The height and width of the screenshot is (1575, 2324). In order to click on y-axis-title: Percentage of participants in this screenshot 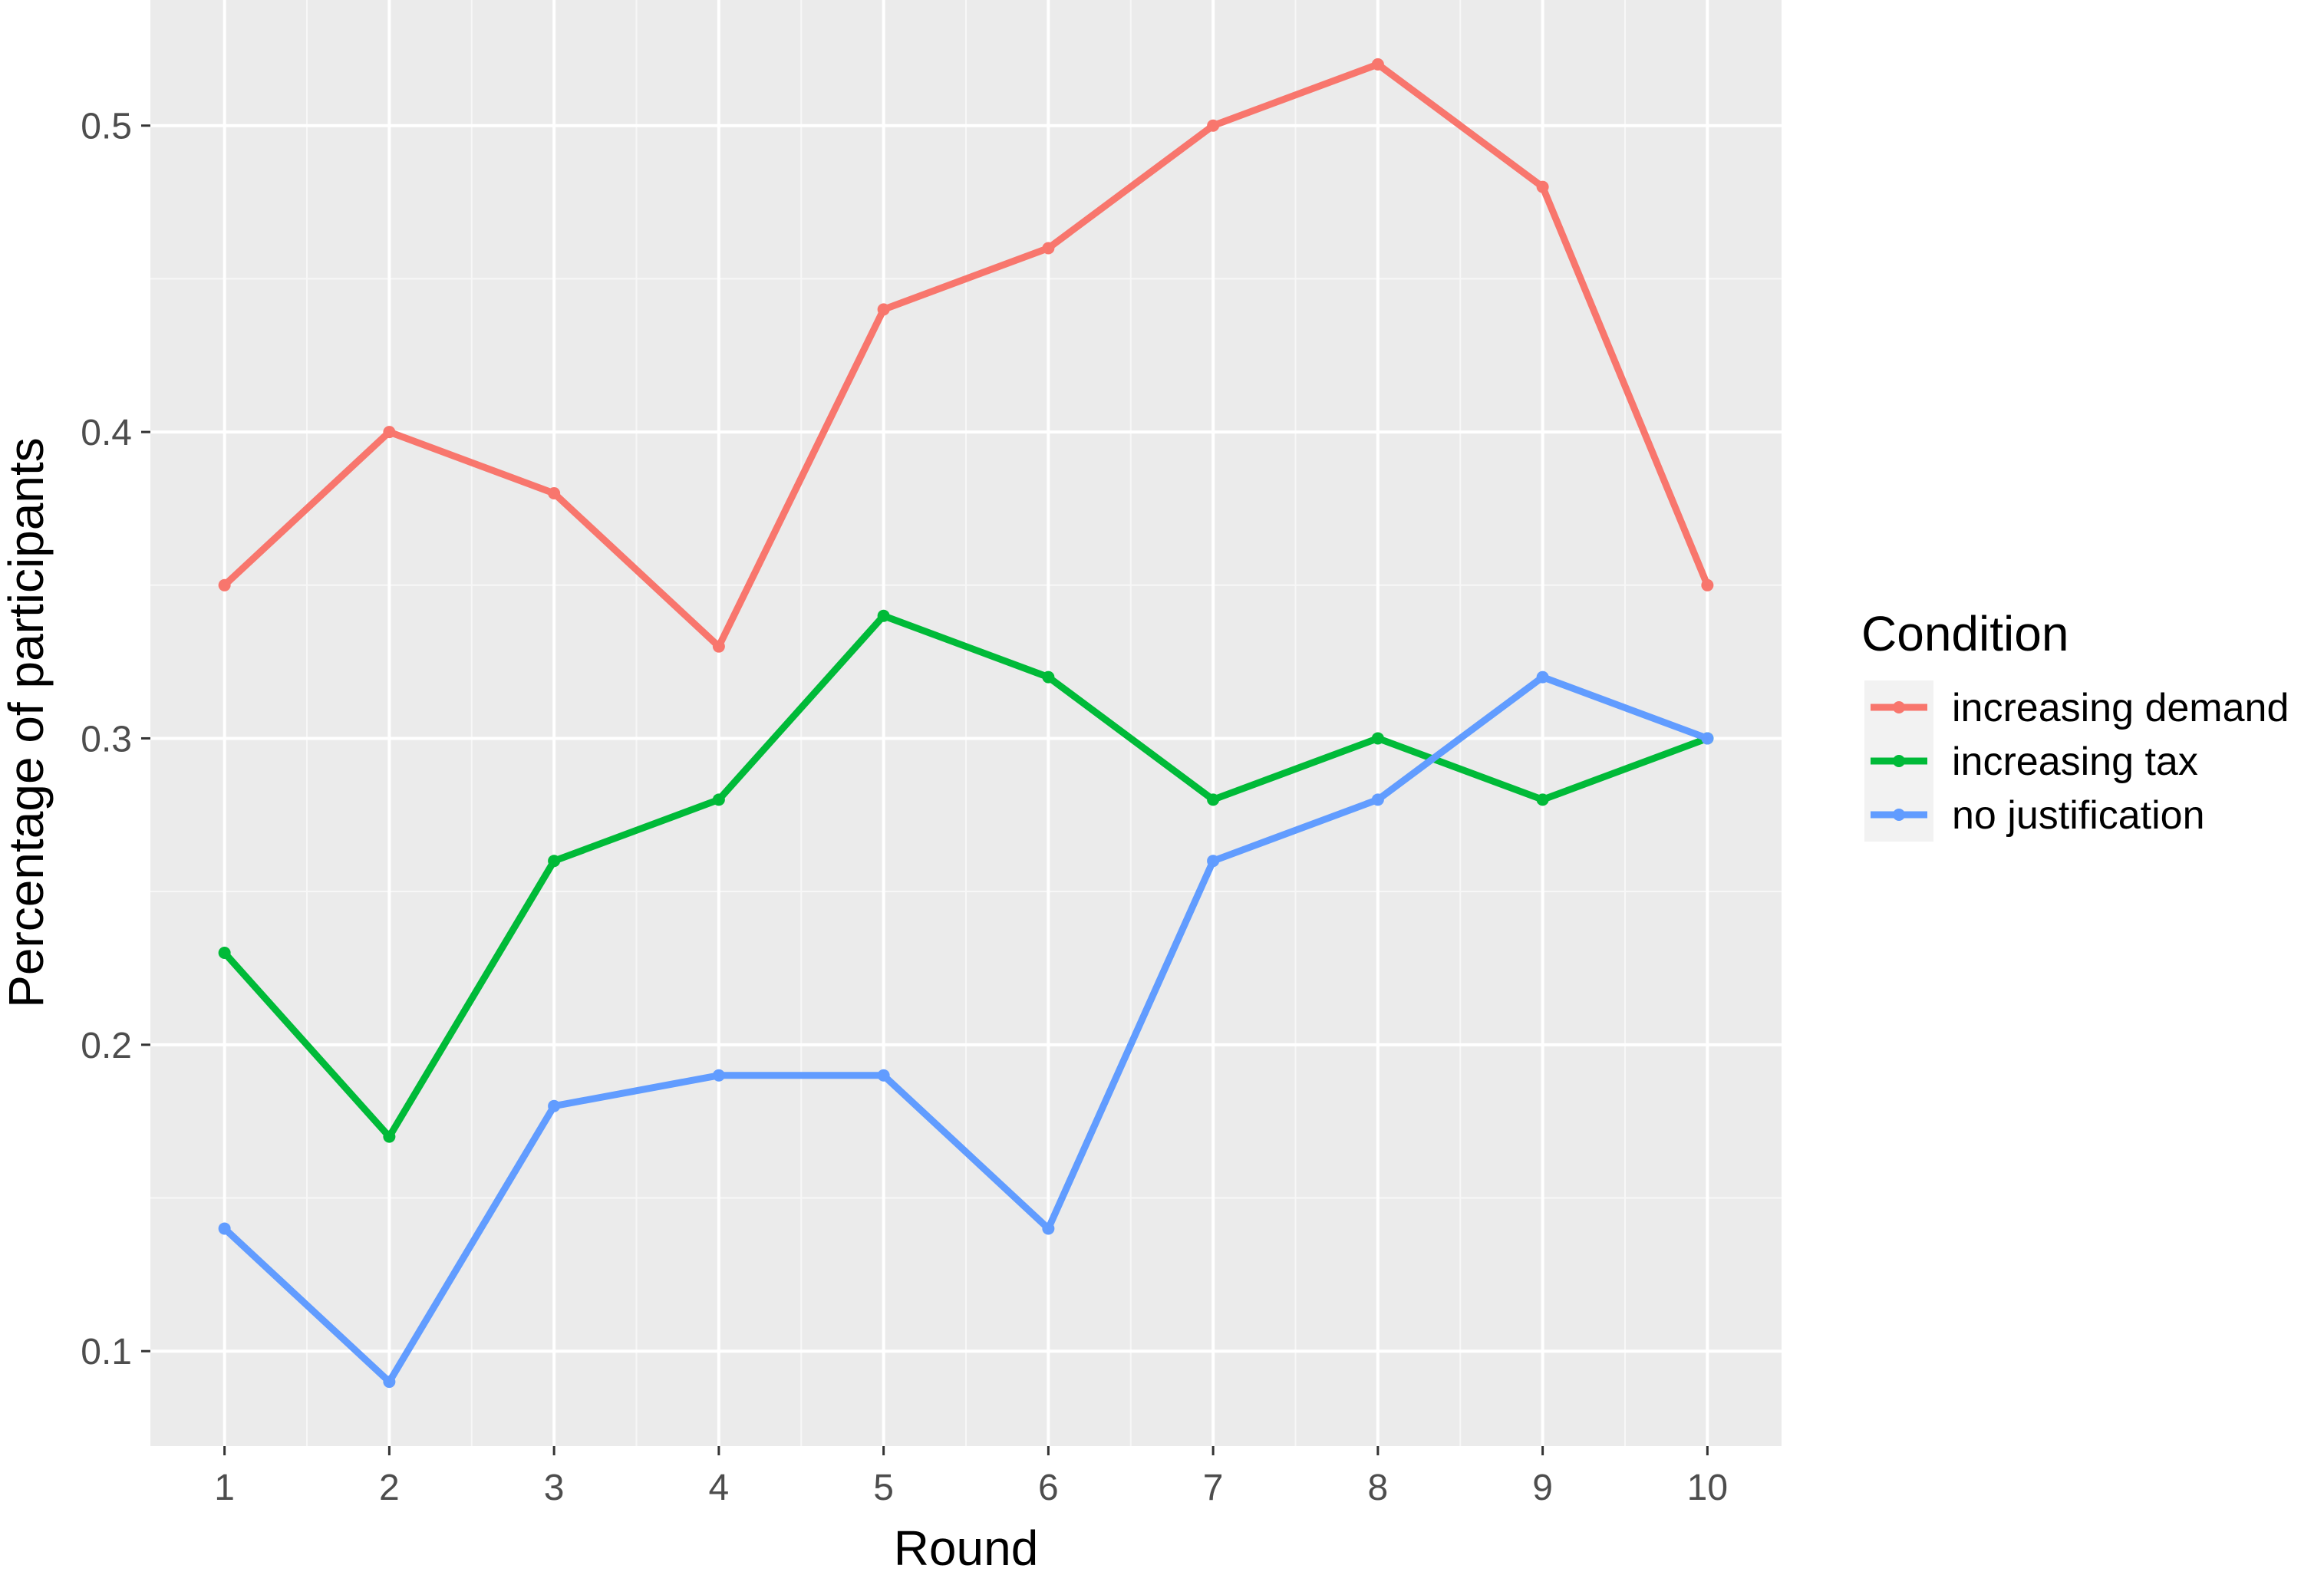, I will do `click(27, 722)`.